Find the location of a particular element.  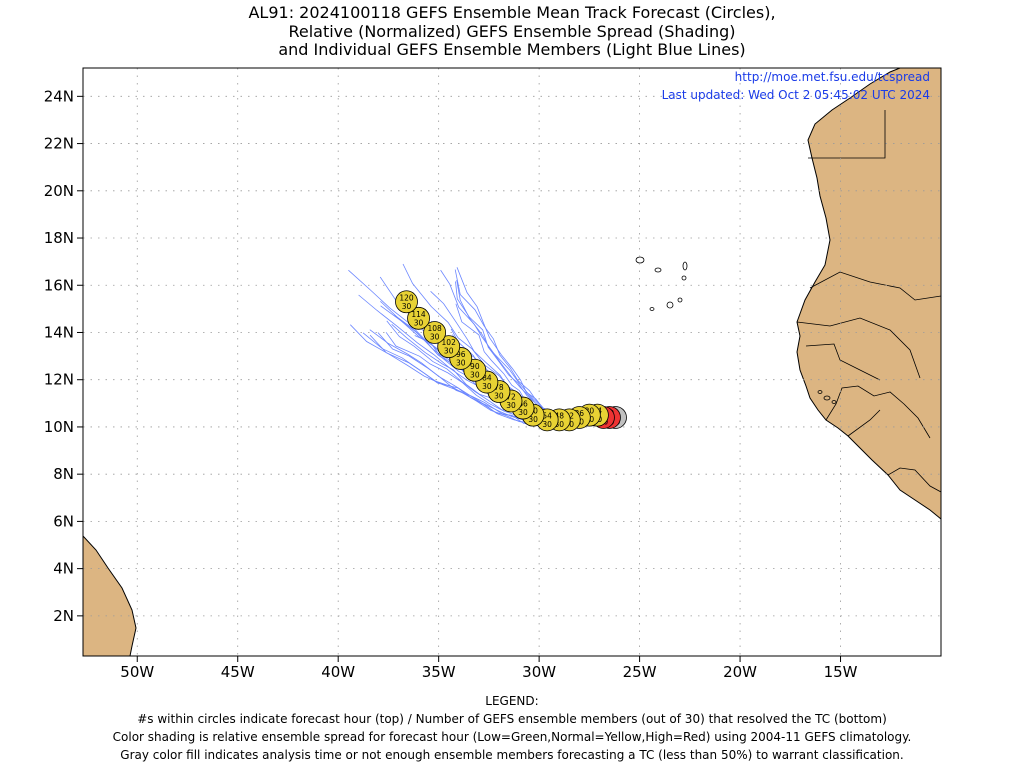

legend-heading: LEGEND: is located at coordinates (512, 701).